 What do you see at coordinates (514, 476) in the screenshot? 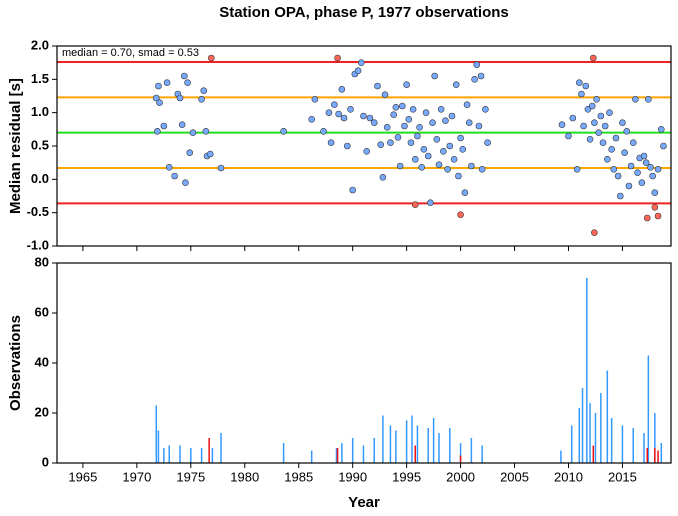
I see `x-tick-label: 2005` at bounding box center [514, 476].